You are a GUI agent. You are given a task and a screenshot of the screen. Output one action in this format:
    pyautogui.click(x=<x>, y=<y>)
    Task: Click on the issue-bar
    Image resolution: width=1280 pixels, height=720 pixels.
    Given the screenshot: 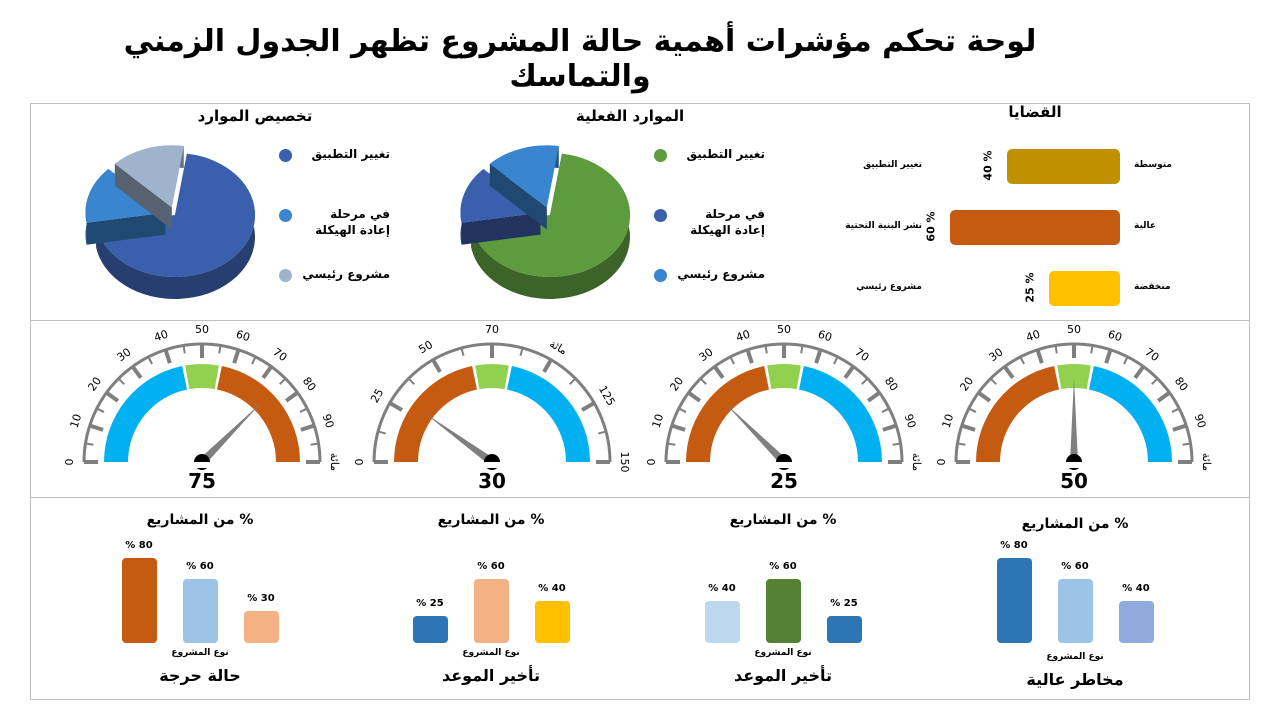 What is the action you would take?
    pyautogui.click(x=1063, y=166)
    